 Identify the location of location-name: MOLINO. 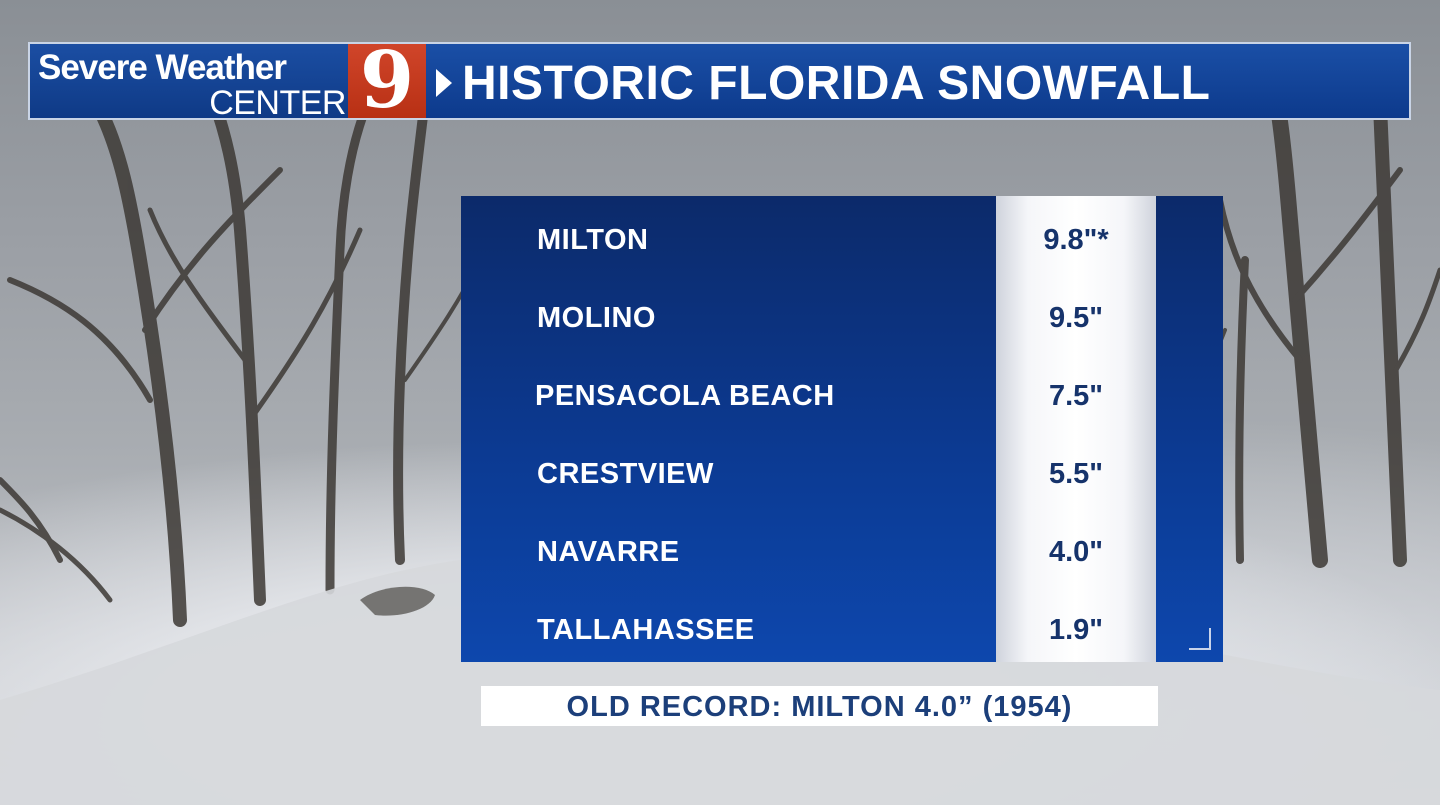
(596, 318).